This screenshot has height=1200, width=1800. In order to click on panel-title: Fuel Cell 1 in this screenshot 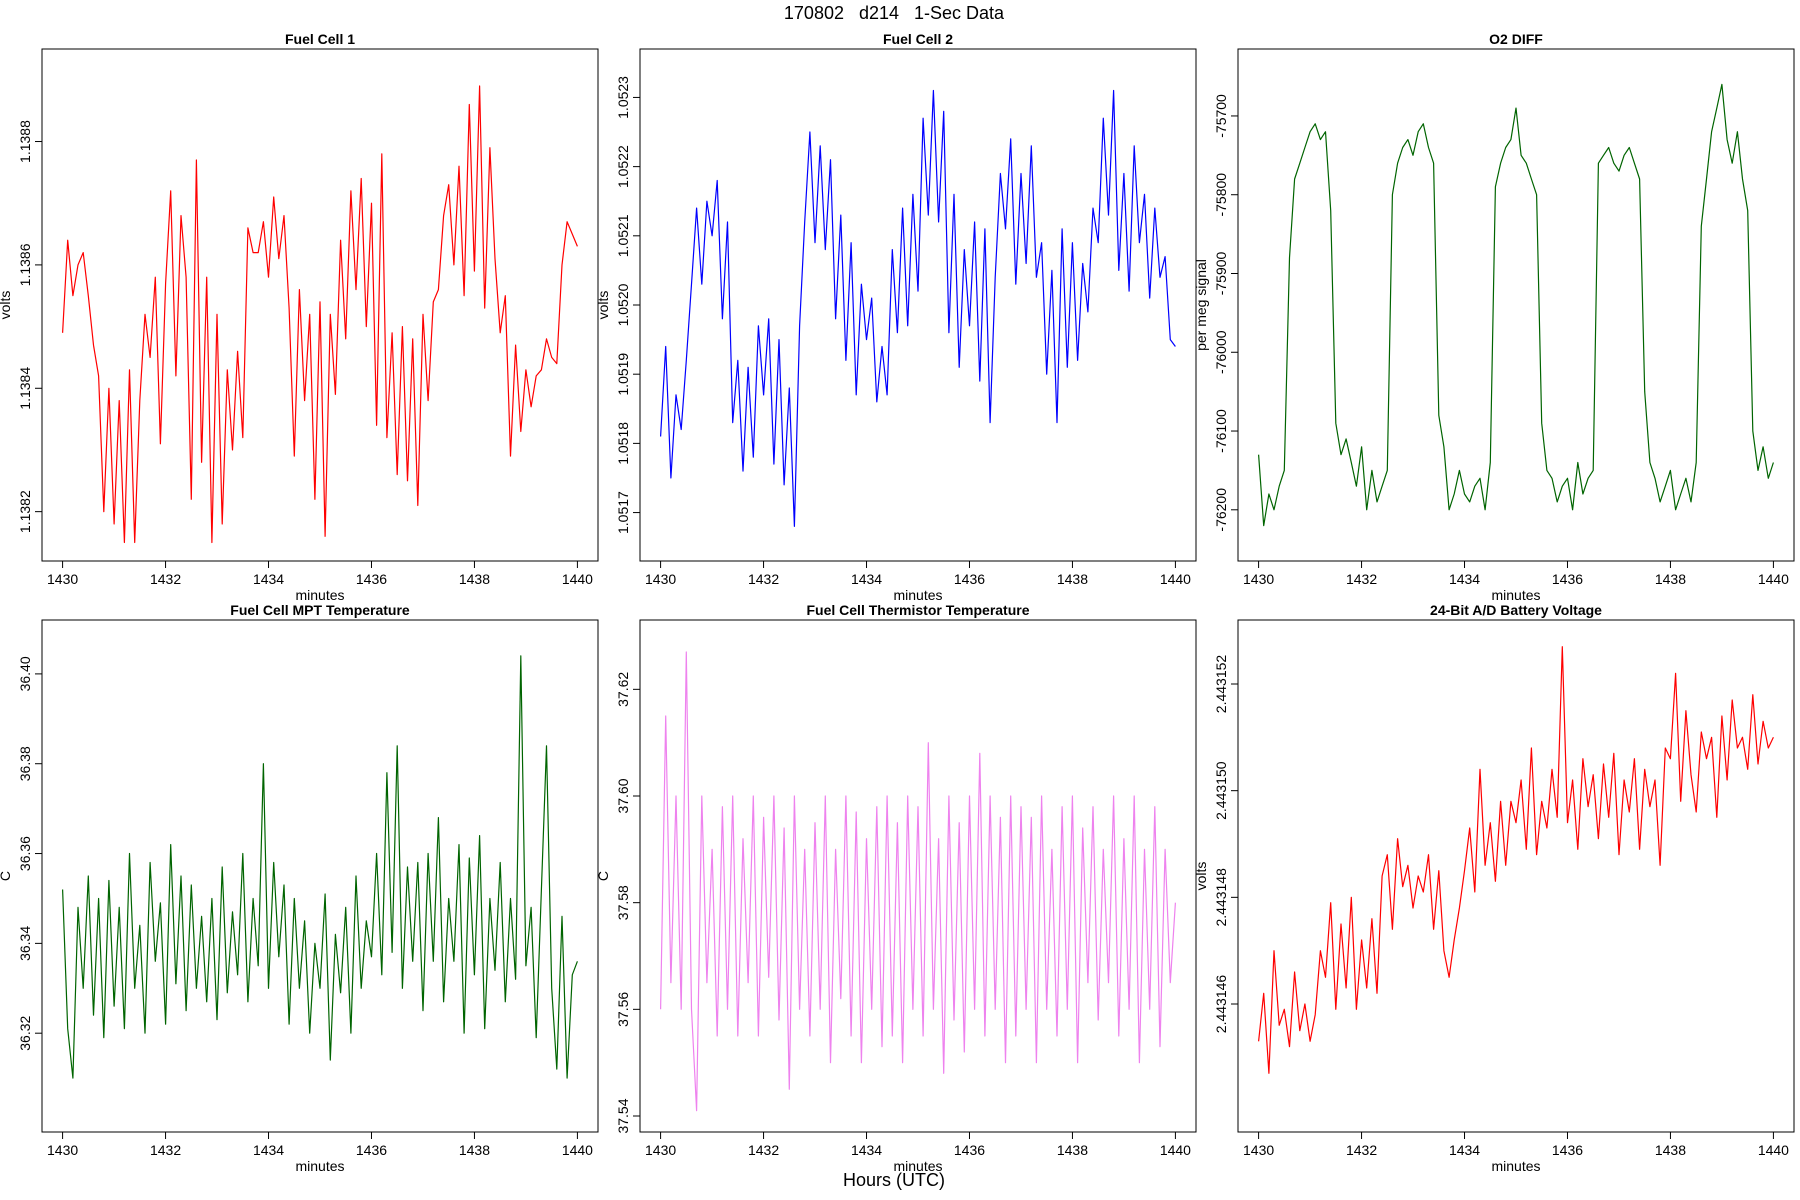, I will do `click(320, 39)`.